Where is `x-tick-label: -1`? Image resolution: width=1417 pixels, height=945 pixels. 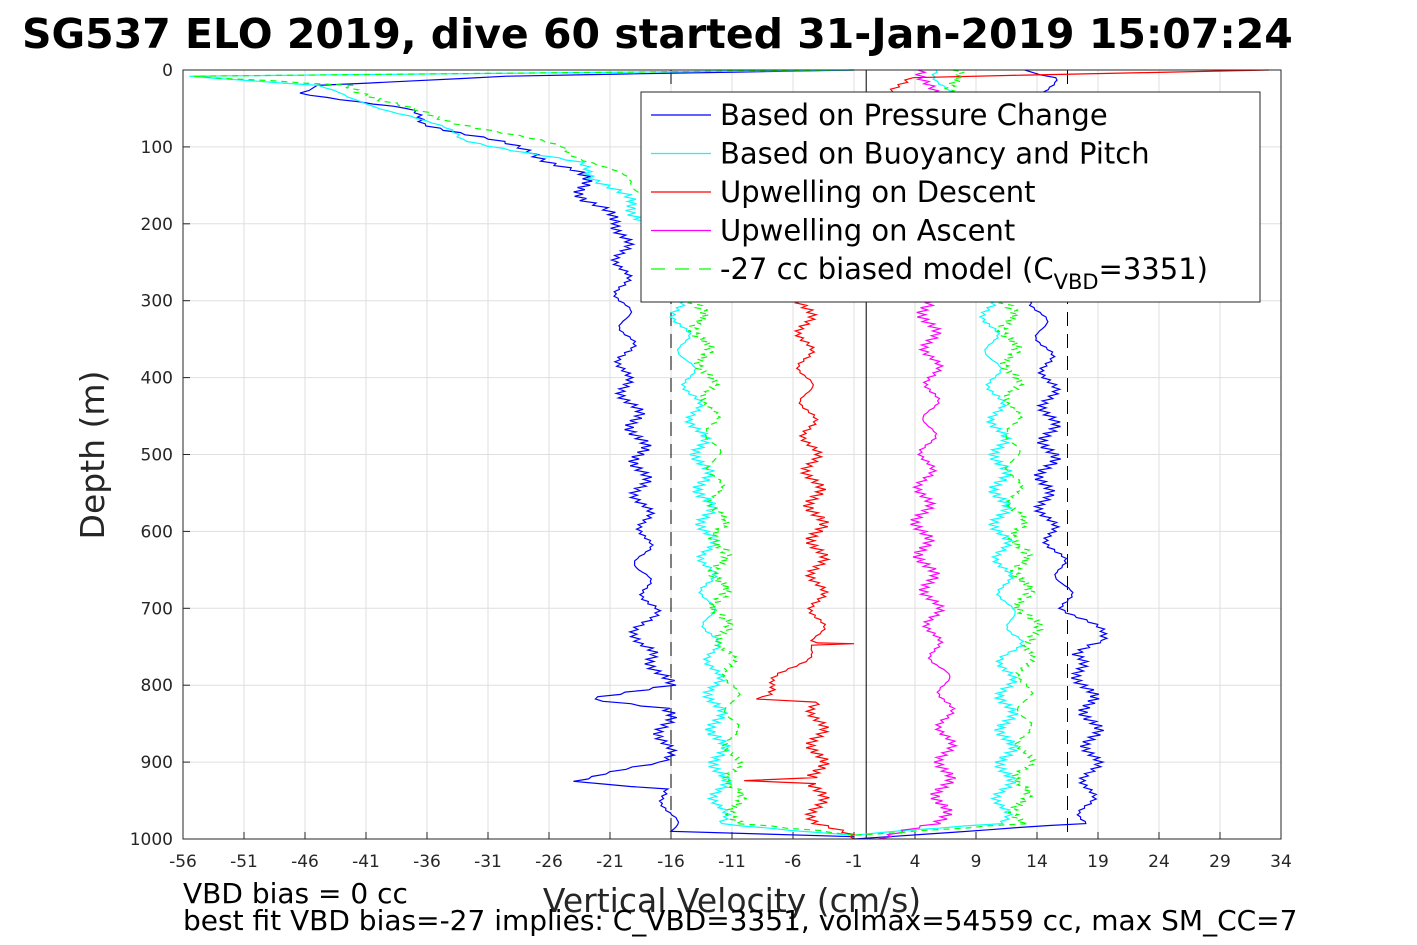
x-tick-label: -1 is located at coordinates (854, 862).